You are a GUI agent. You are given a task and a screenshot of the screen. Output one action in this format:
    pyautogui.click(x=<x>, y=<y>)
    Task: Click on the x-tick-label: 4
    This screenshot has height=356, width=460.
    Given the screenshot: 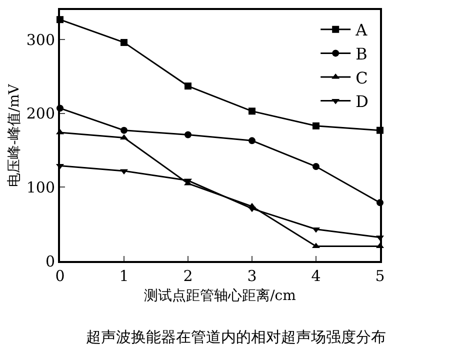 What is the action you would take?
    pyautogui.click(x=316, y=276)
    